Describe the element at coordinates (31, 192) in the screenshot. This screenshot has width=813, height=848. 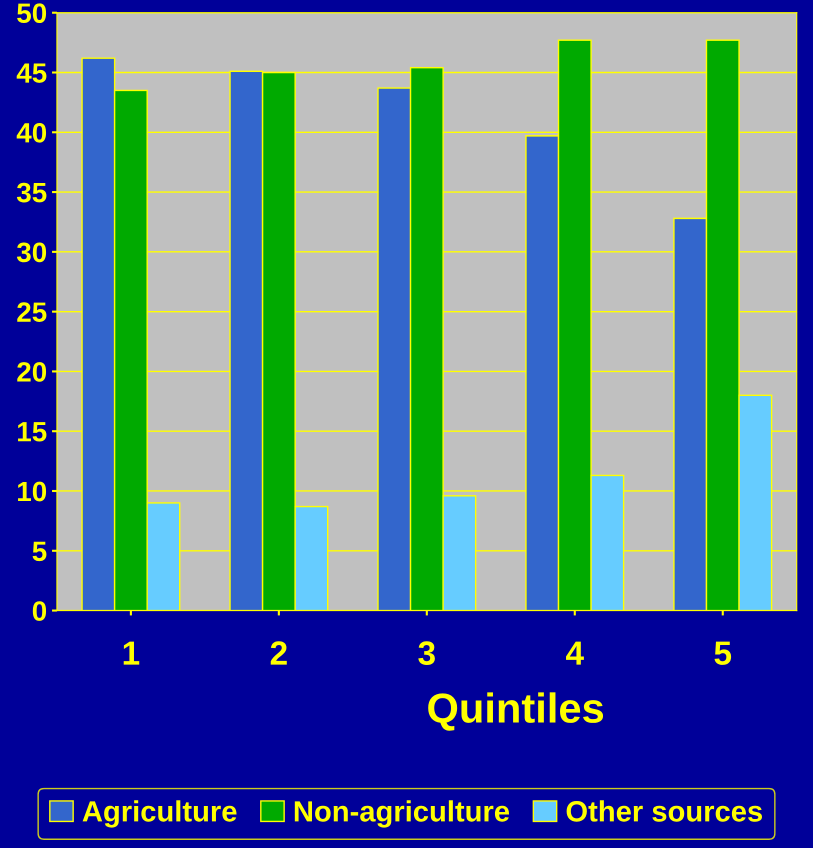
I see `y-tick-label: 35` at that location.